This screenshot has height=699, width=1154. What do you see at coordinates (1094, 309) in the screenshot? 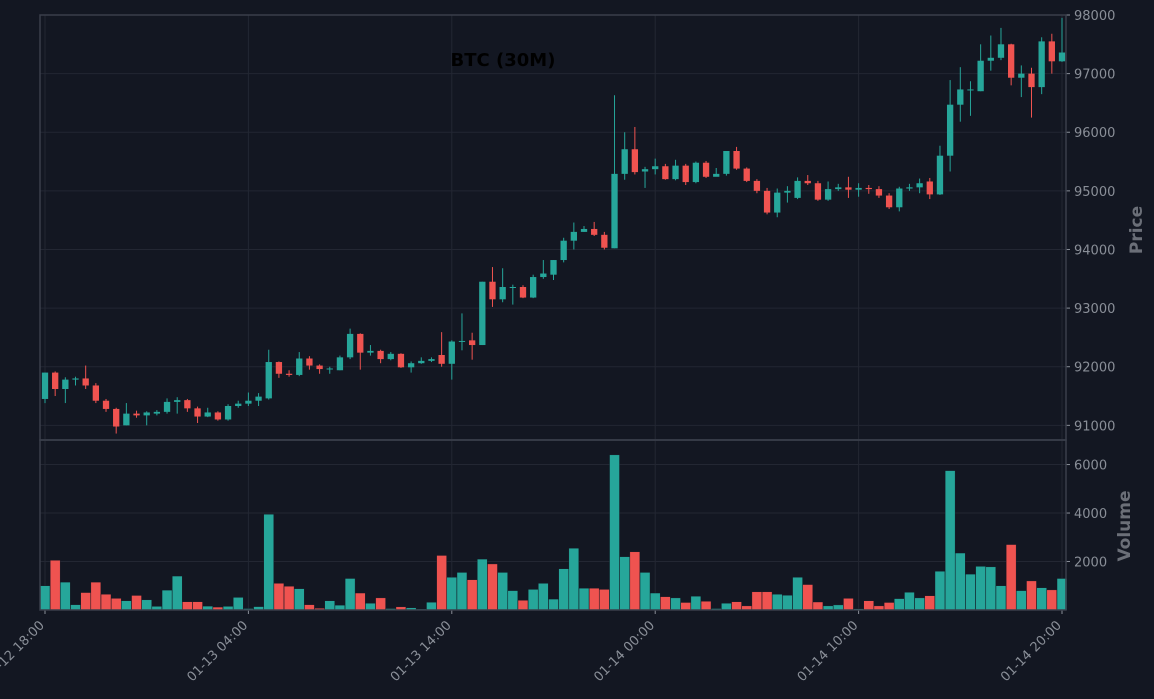
I see `price-tick-label: 93000` at bounding box center [1094, 309].